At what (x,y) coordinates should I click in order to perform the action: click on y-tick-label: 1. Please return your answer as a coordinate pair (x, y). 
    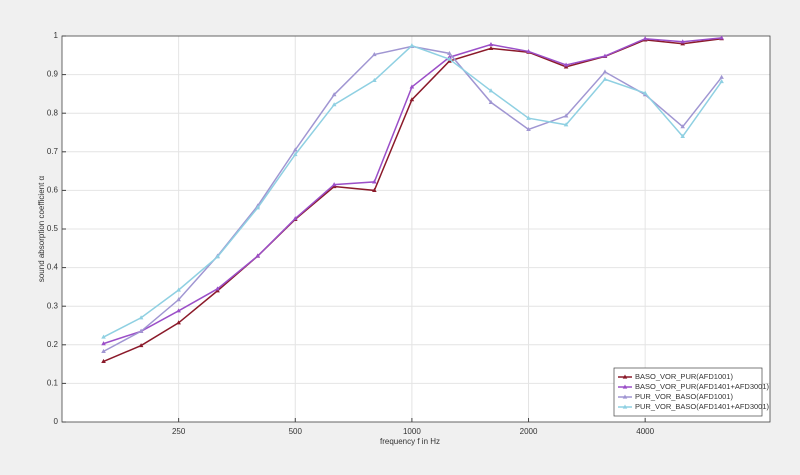
    Looking at the image, I should click on (56, 35).